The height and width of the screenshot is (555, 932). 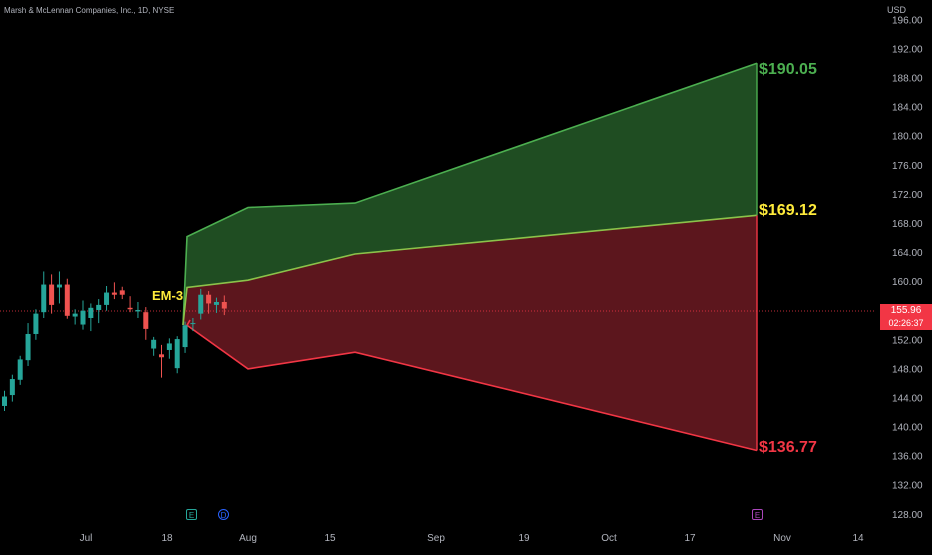 I want to click on price-tick-label: 140.00, so click(x=907, y=428).